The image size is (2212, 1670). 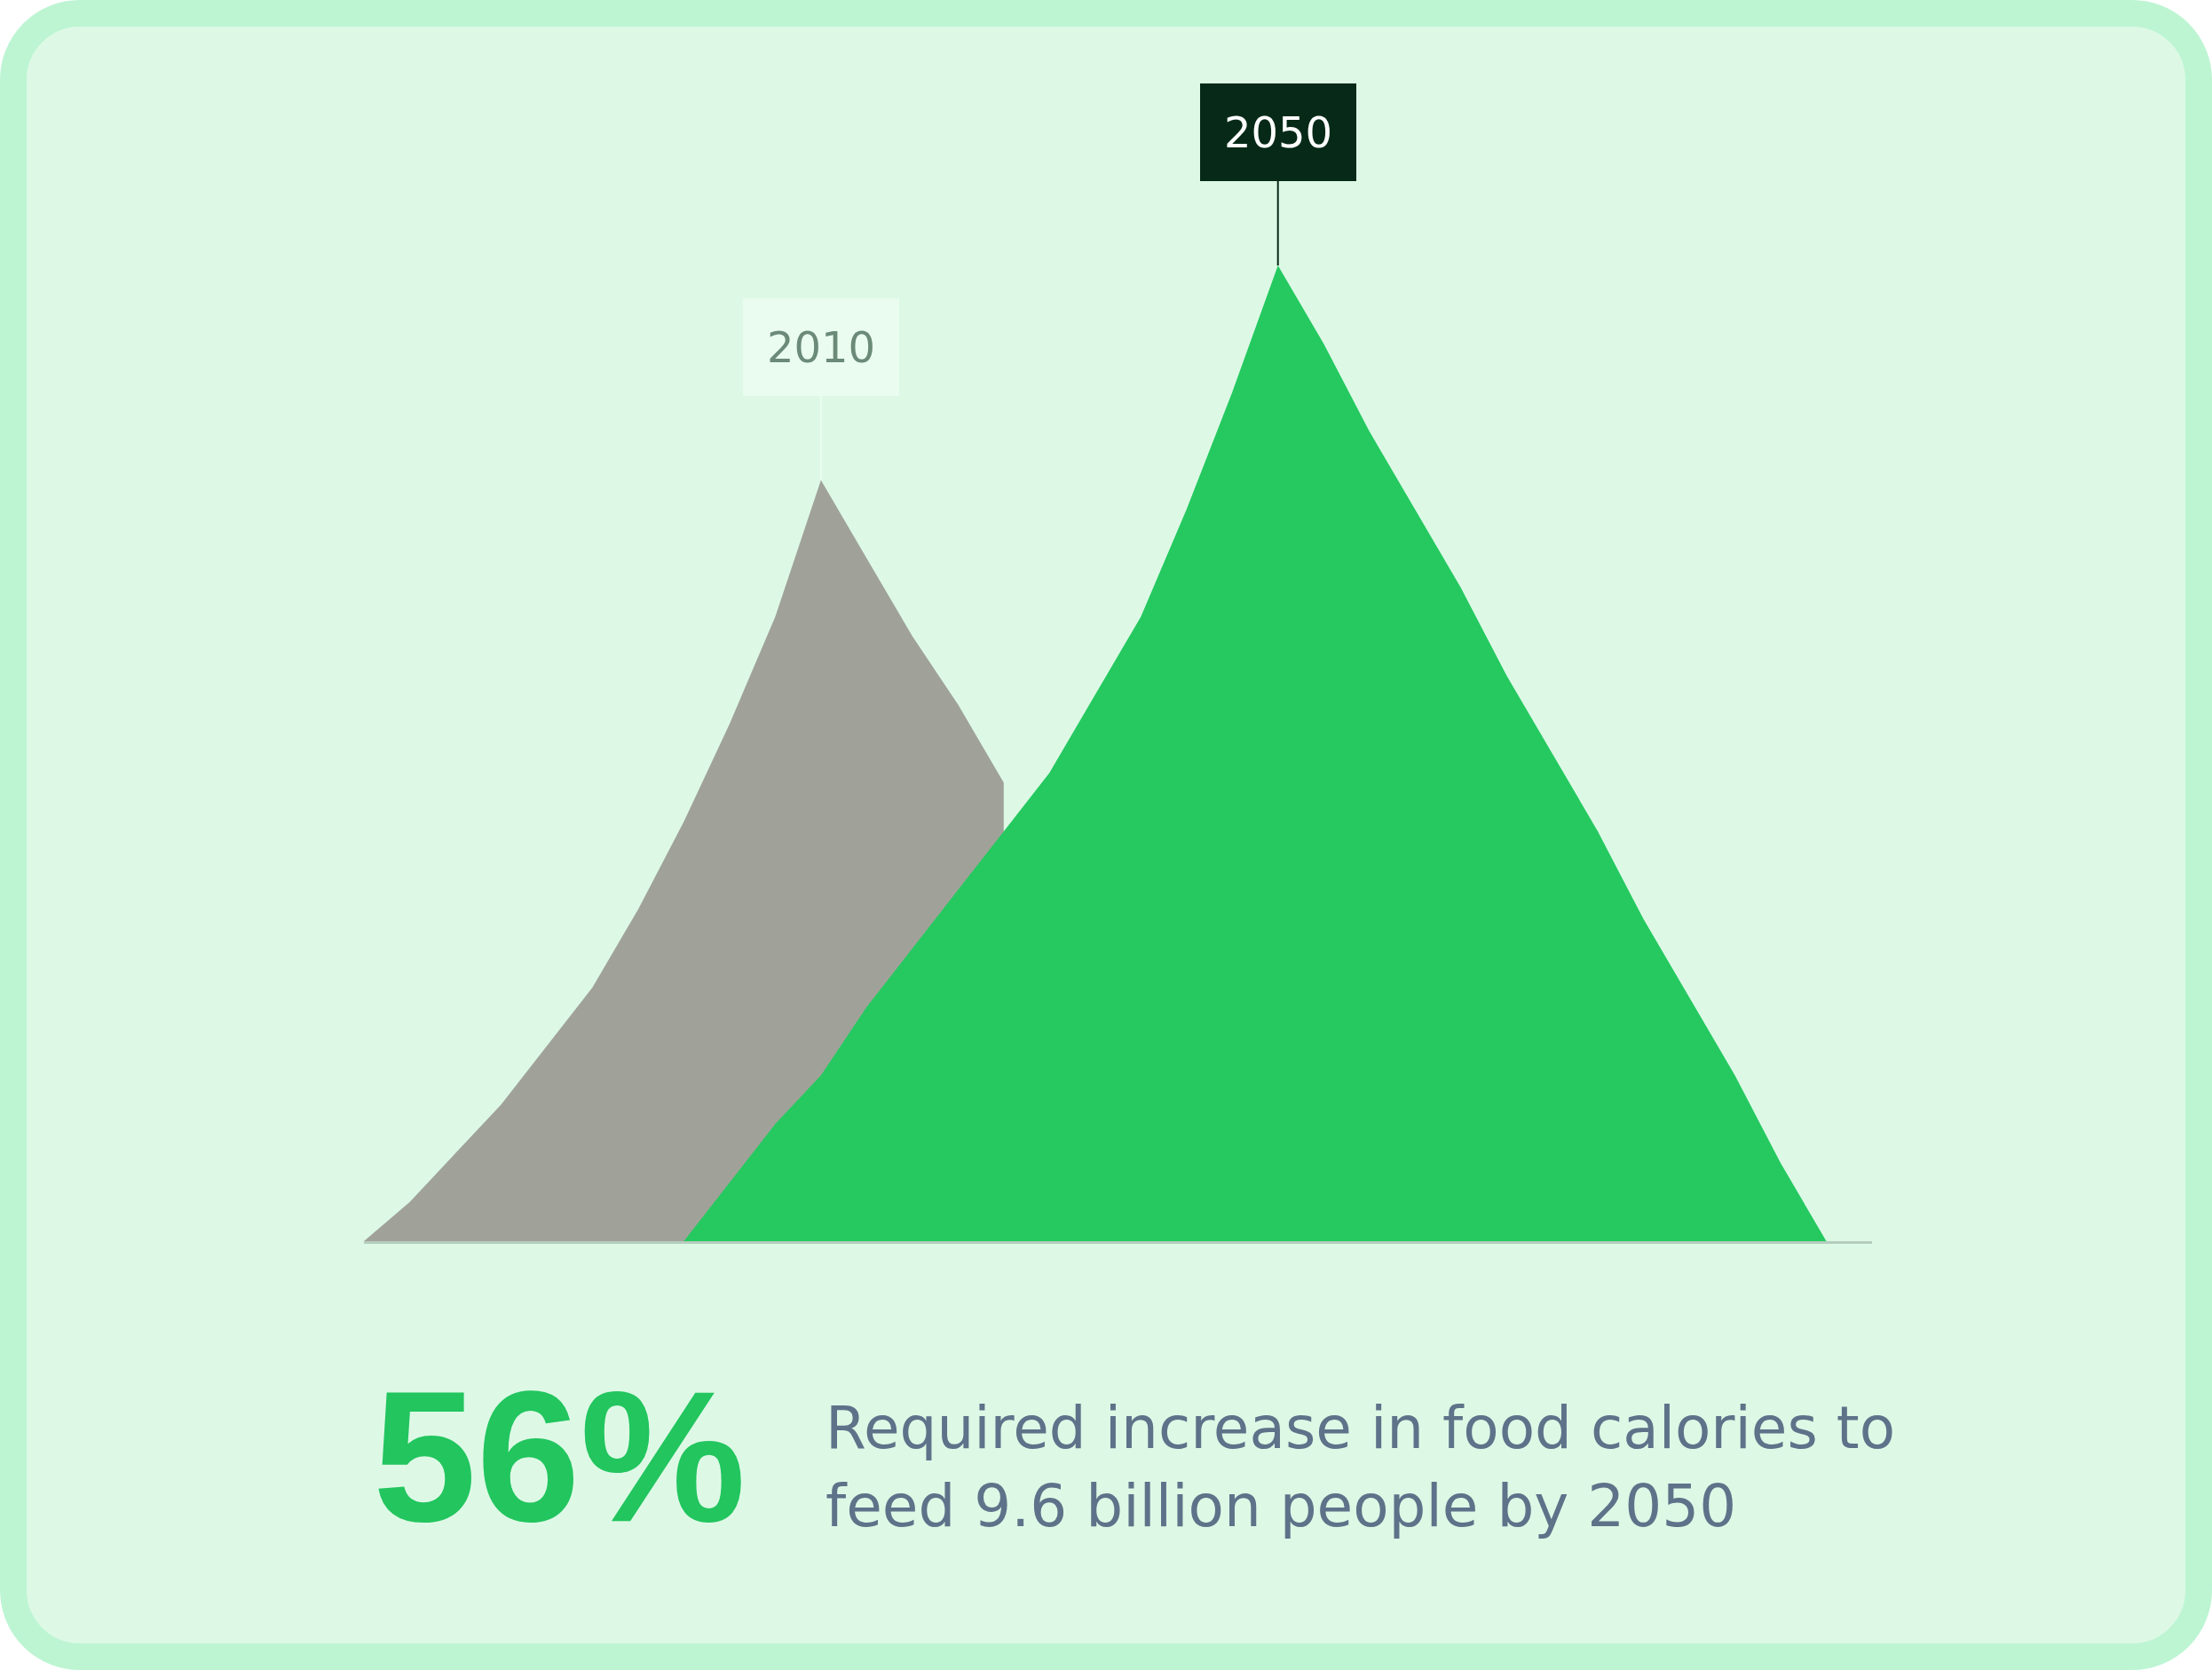 What do you see at coordinates (1361, 1467) in the screenshot?
I see `text: Required increase in food calories to feed 9.6 billion people by 2050` at bounding box center [1361, 1467].